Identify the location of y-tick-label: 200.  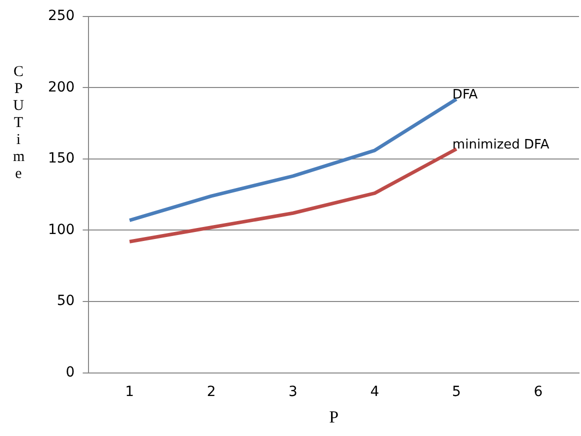
(61, 87).